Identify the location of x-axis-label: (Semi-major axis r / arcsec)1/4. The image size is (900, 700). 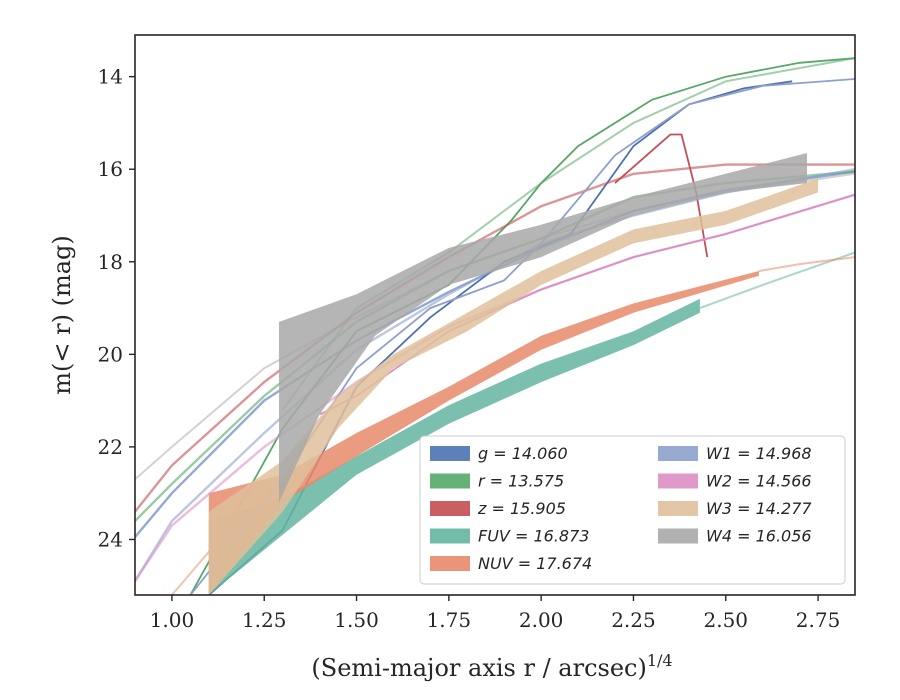
(491, 666).